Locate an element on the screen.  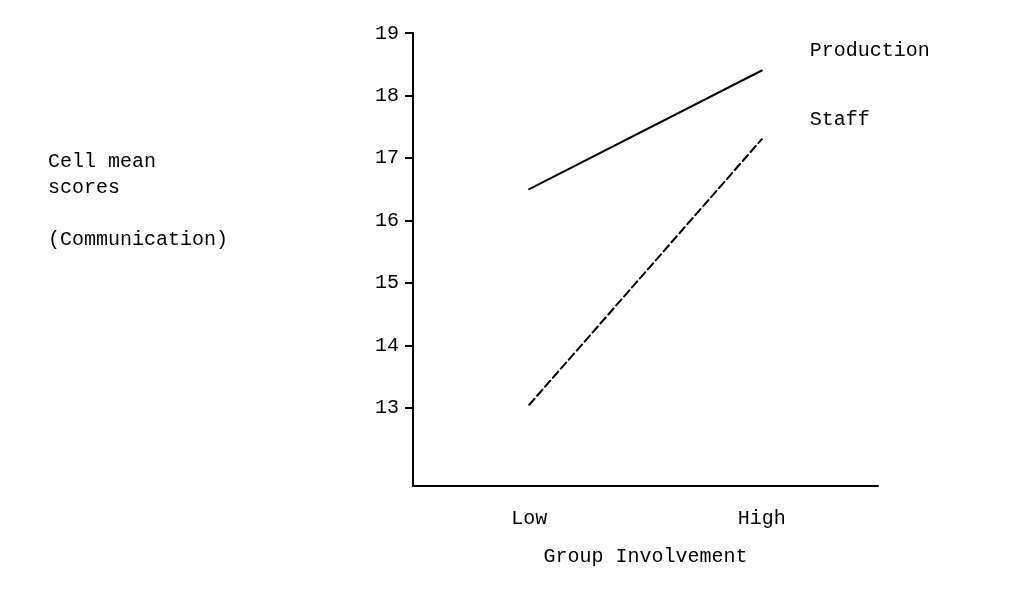
y-tick-label: 17 is located at coordinates (386, 158).